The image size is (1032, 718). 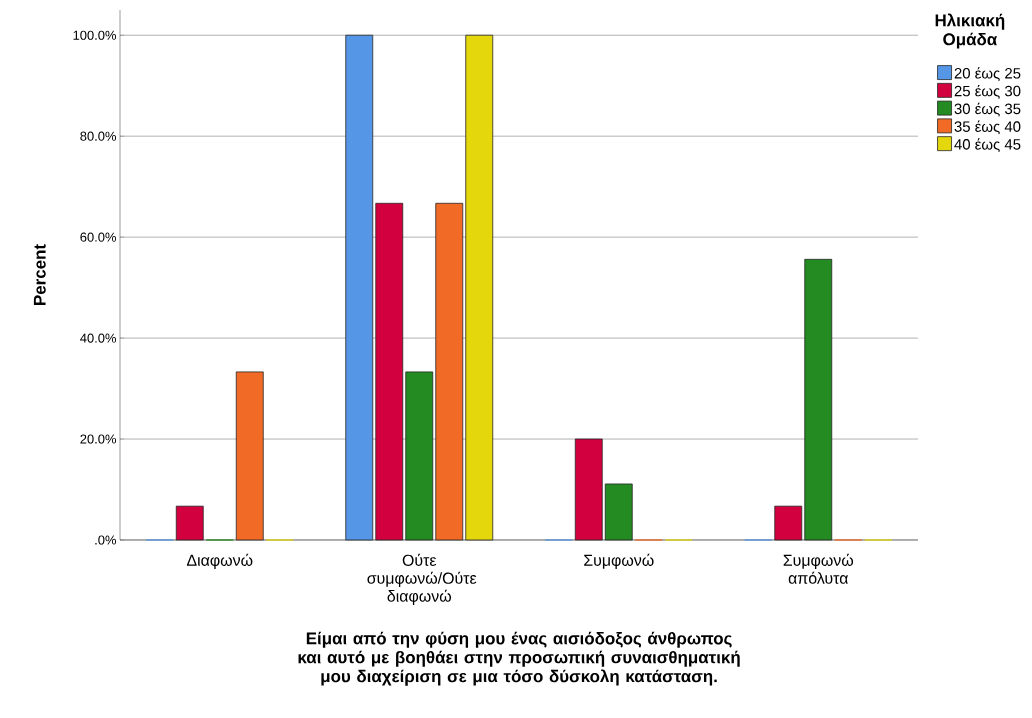 What do you see at coordinates (95, 35) in the screenshot?
I see `y-tick-label: 100.0%` at bounding box center [95, 35].